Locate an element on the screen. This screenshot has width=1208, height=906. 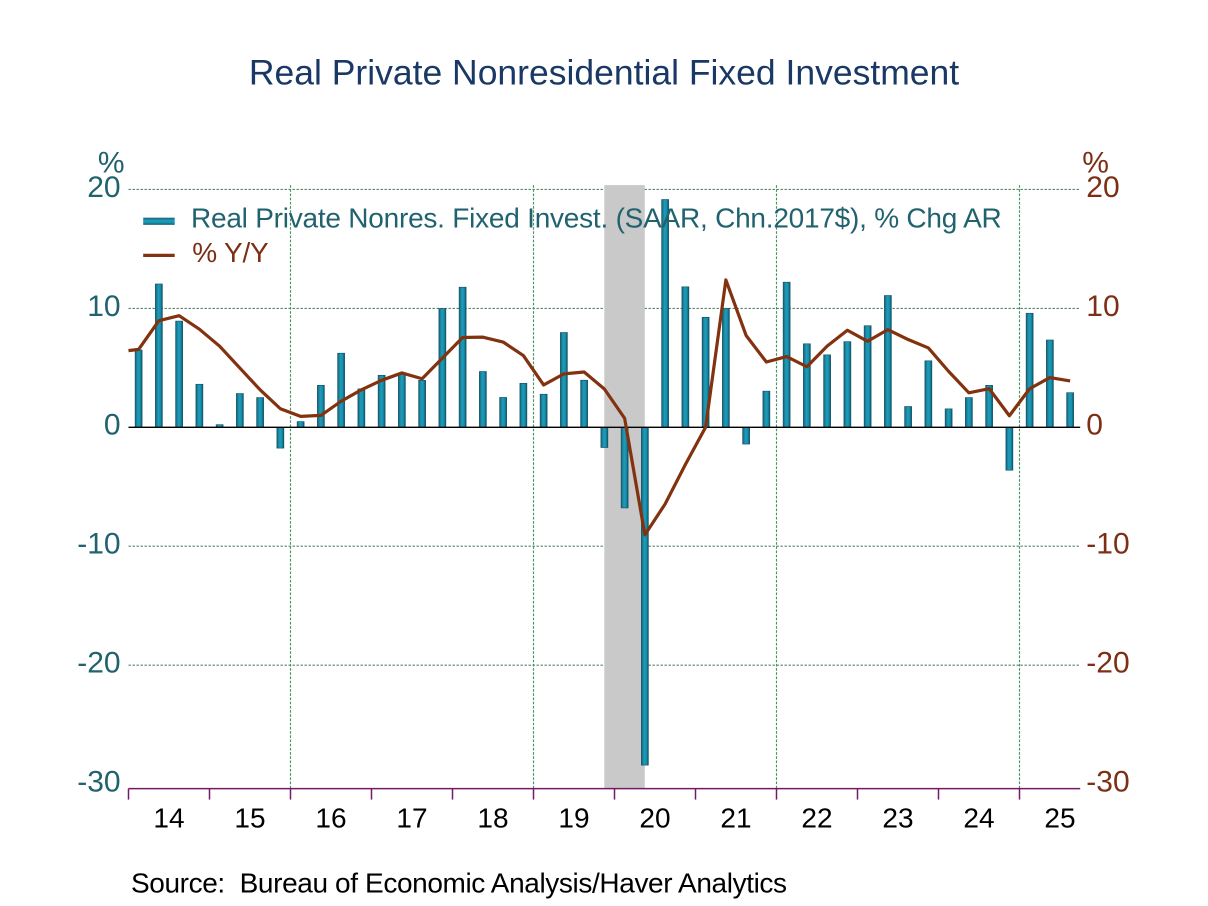
svg-text: 18 is located at coordinates (492, 818).